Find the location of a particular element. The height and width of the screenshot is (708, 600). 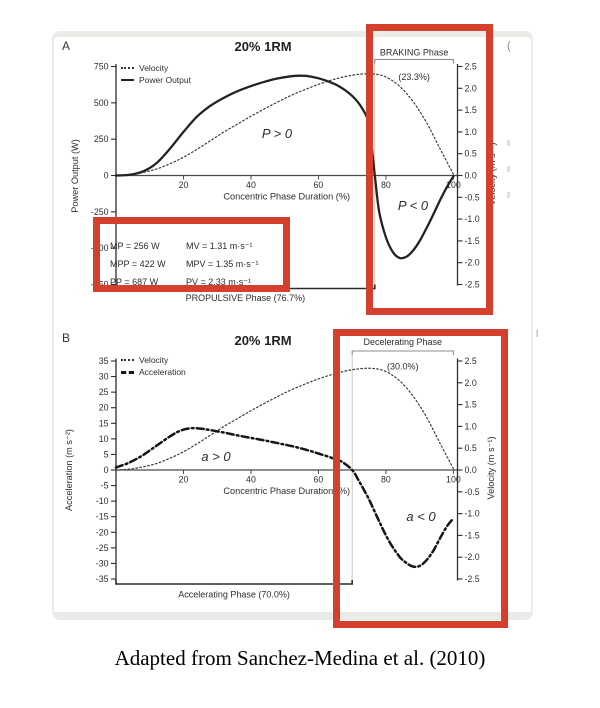

legend-item-acceleration: Acceleration is located at coordinates (153, 372).